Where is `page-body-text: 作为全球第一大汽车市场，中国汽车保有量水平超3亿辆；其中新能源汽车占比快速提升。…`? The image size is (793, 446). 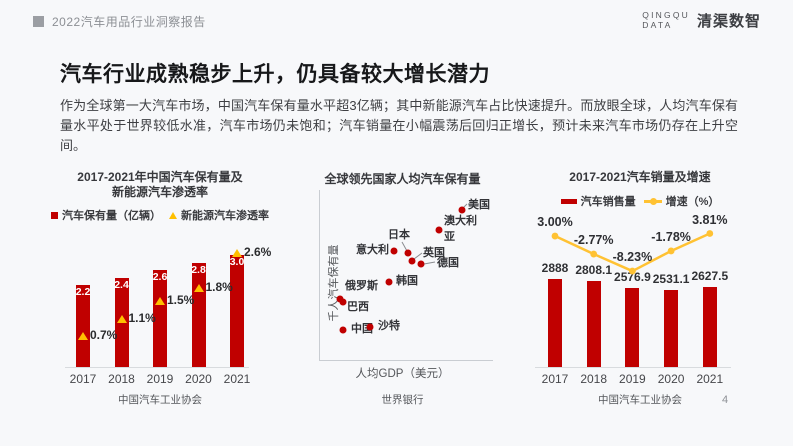
page-body-text: 作为全球第一大汽车市场，中国汽车保有量水平超3亿辆；其中新能源汽车占比快速提升。… is located at coordinates (399, 125).